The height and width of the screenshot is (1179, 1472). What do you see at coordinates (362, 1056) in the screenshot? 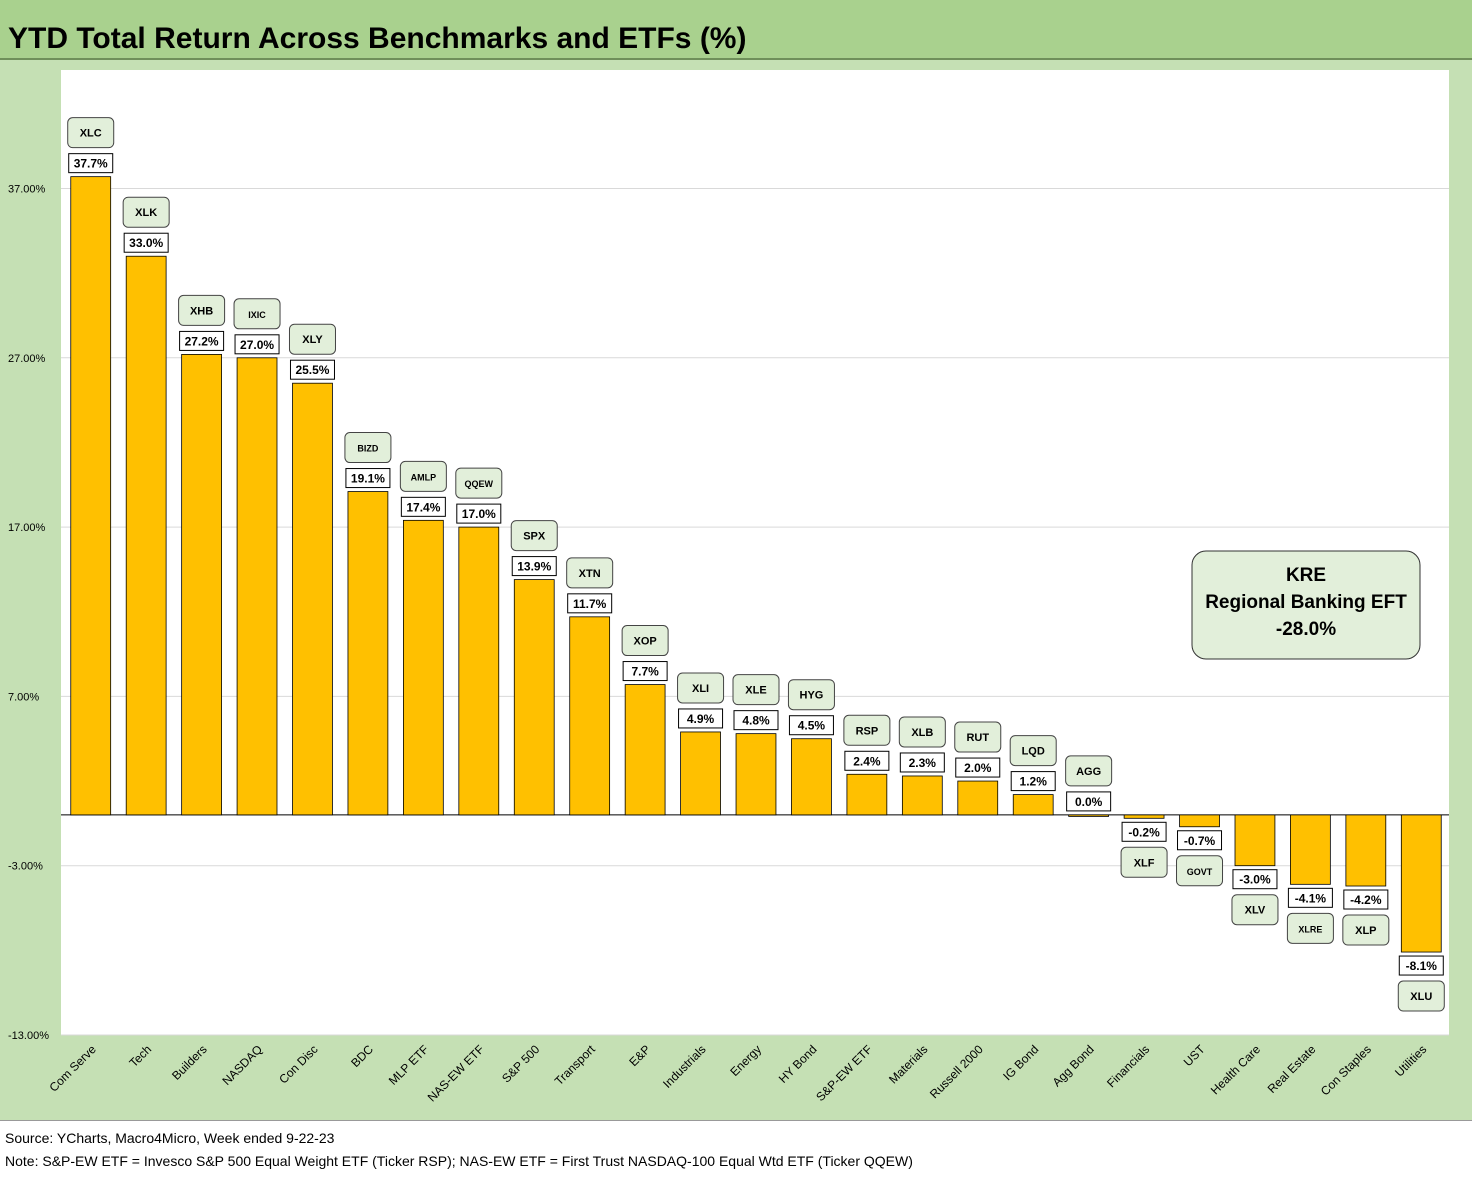
I see `x-tick-label: BDC` at bounding box center [362, 1056].